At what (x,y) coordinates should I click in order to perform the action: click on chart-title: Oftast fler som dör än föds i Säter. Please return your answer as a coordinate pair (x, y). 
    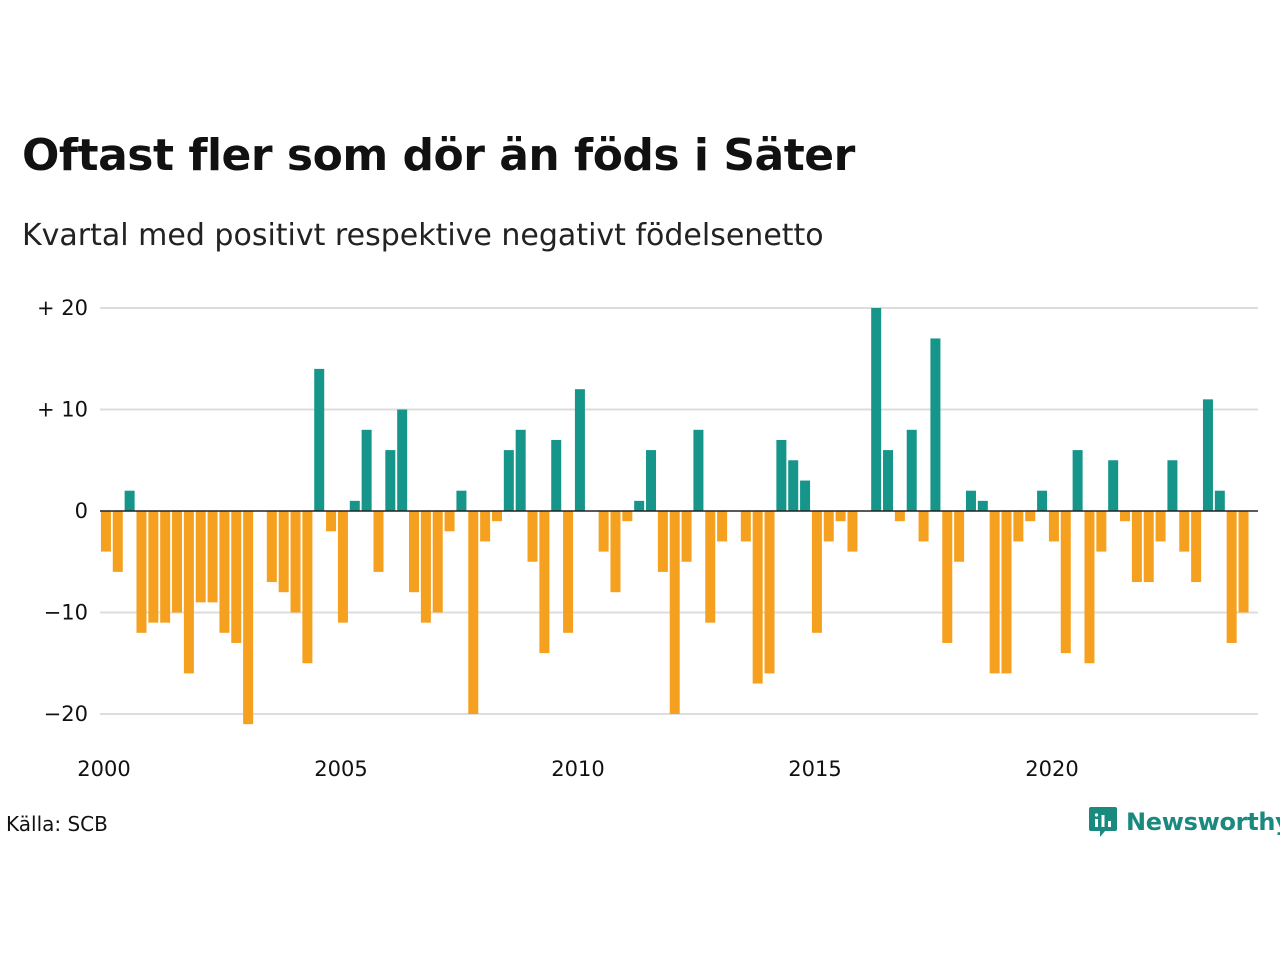
    Looking at the image, I should click on (438, 155).